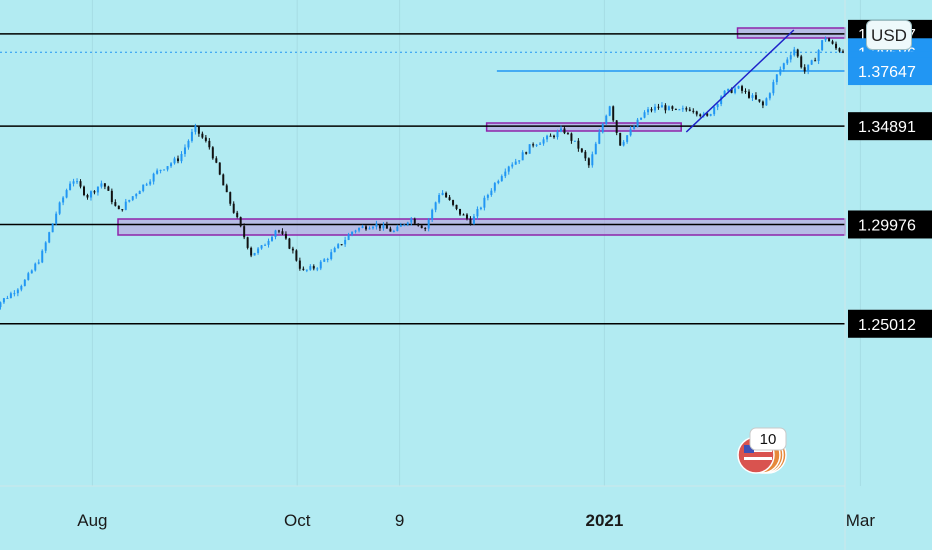 The width and height of the screenshot is (932, 550). I want to click on time-axis: Aug Oct 9 2021 Mar, so click(476, 520).